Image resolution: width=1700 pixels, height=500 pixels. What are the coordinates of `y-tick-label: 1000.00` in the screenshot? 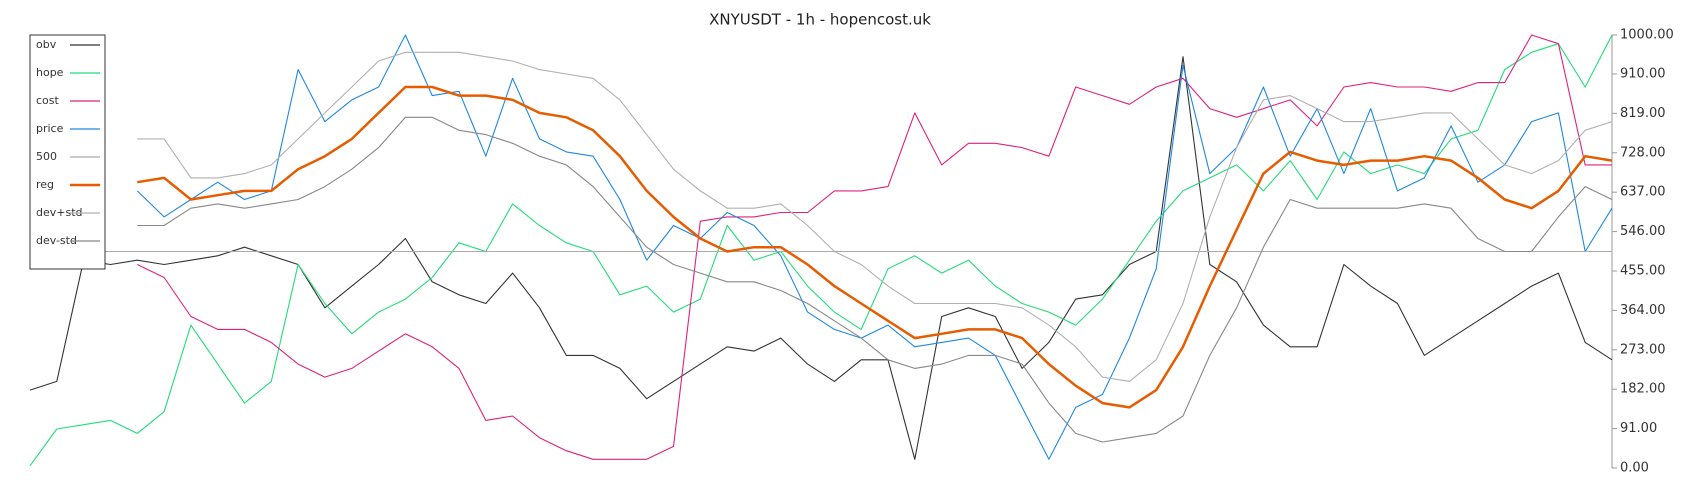 It's located at (1647, 35).